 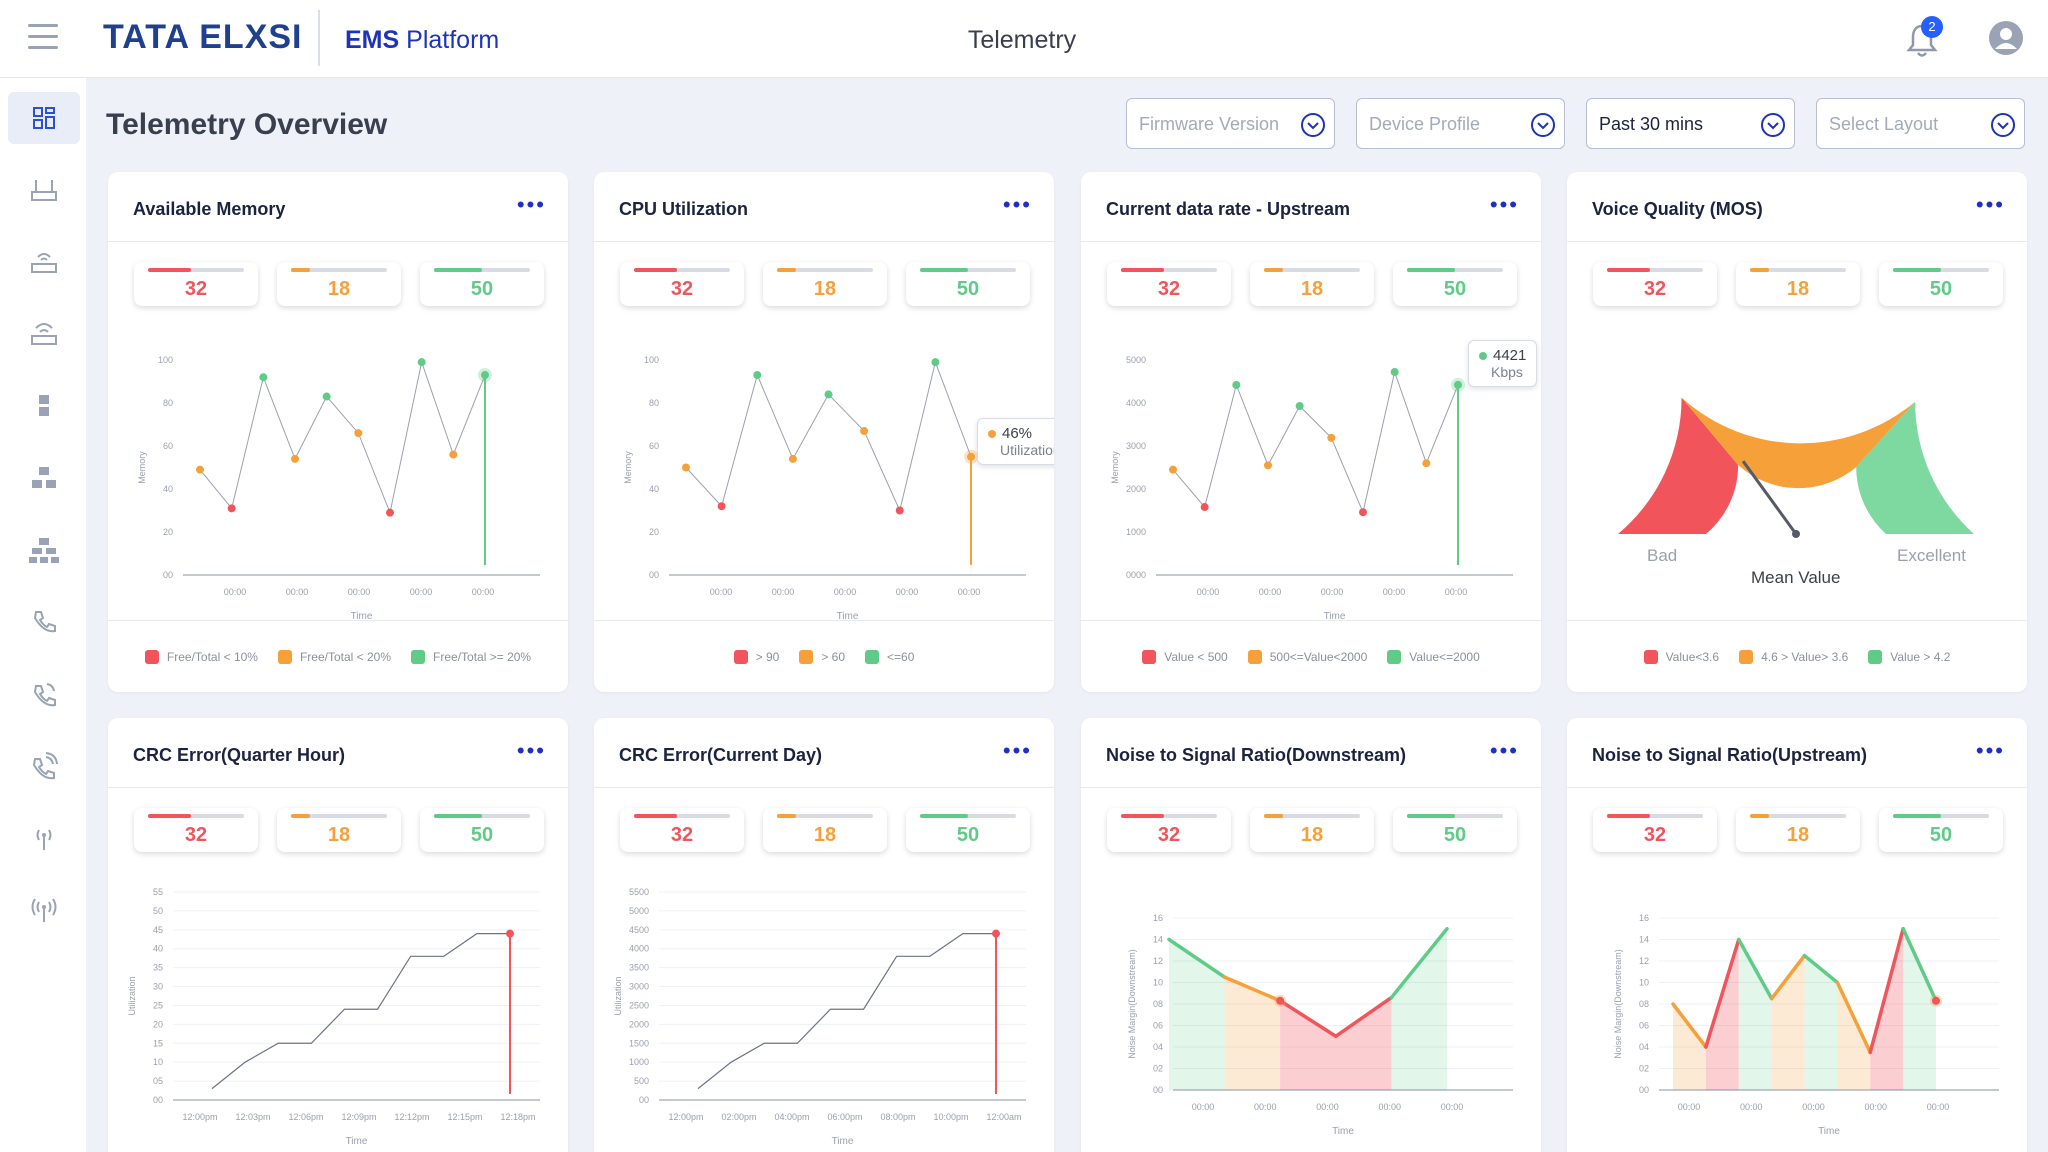 What do you see at coordinates (641, 1081) in the screenshot?
I see `y-tick-label: 500` at bounding box center [641, 1081].